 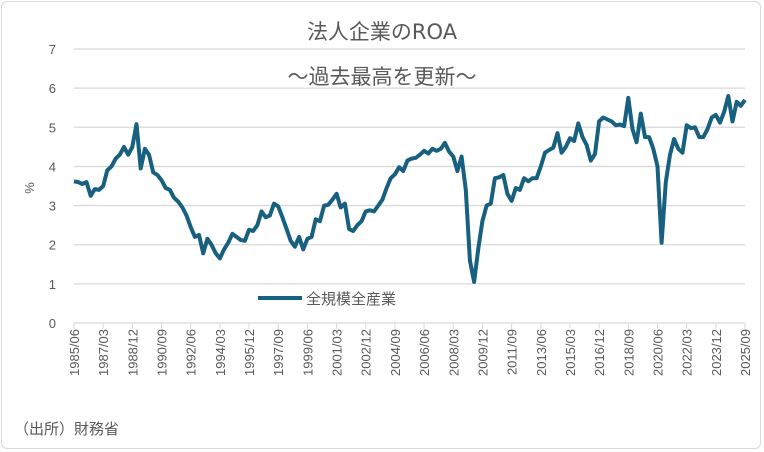 I want to click on chart-title: 法人企業のROA, so click(x=382, y=32).